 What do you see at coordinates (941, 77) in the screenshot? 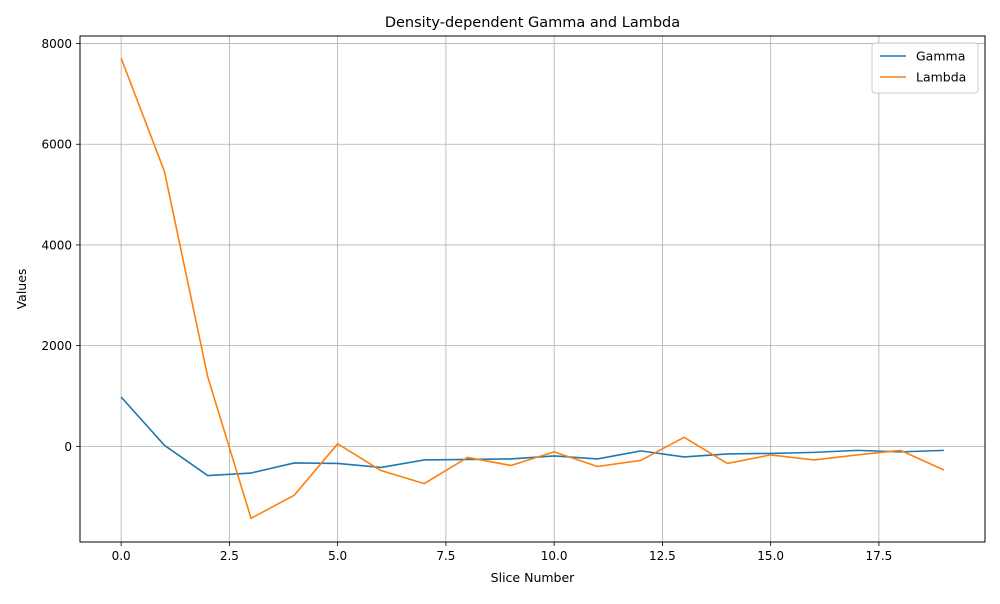
I see `legend-label-lambda: Lambda` at bounding box center [941, 77].